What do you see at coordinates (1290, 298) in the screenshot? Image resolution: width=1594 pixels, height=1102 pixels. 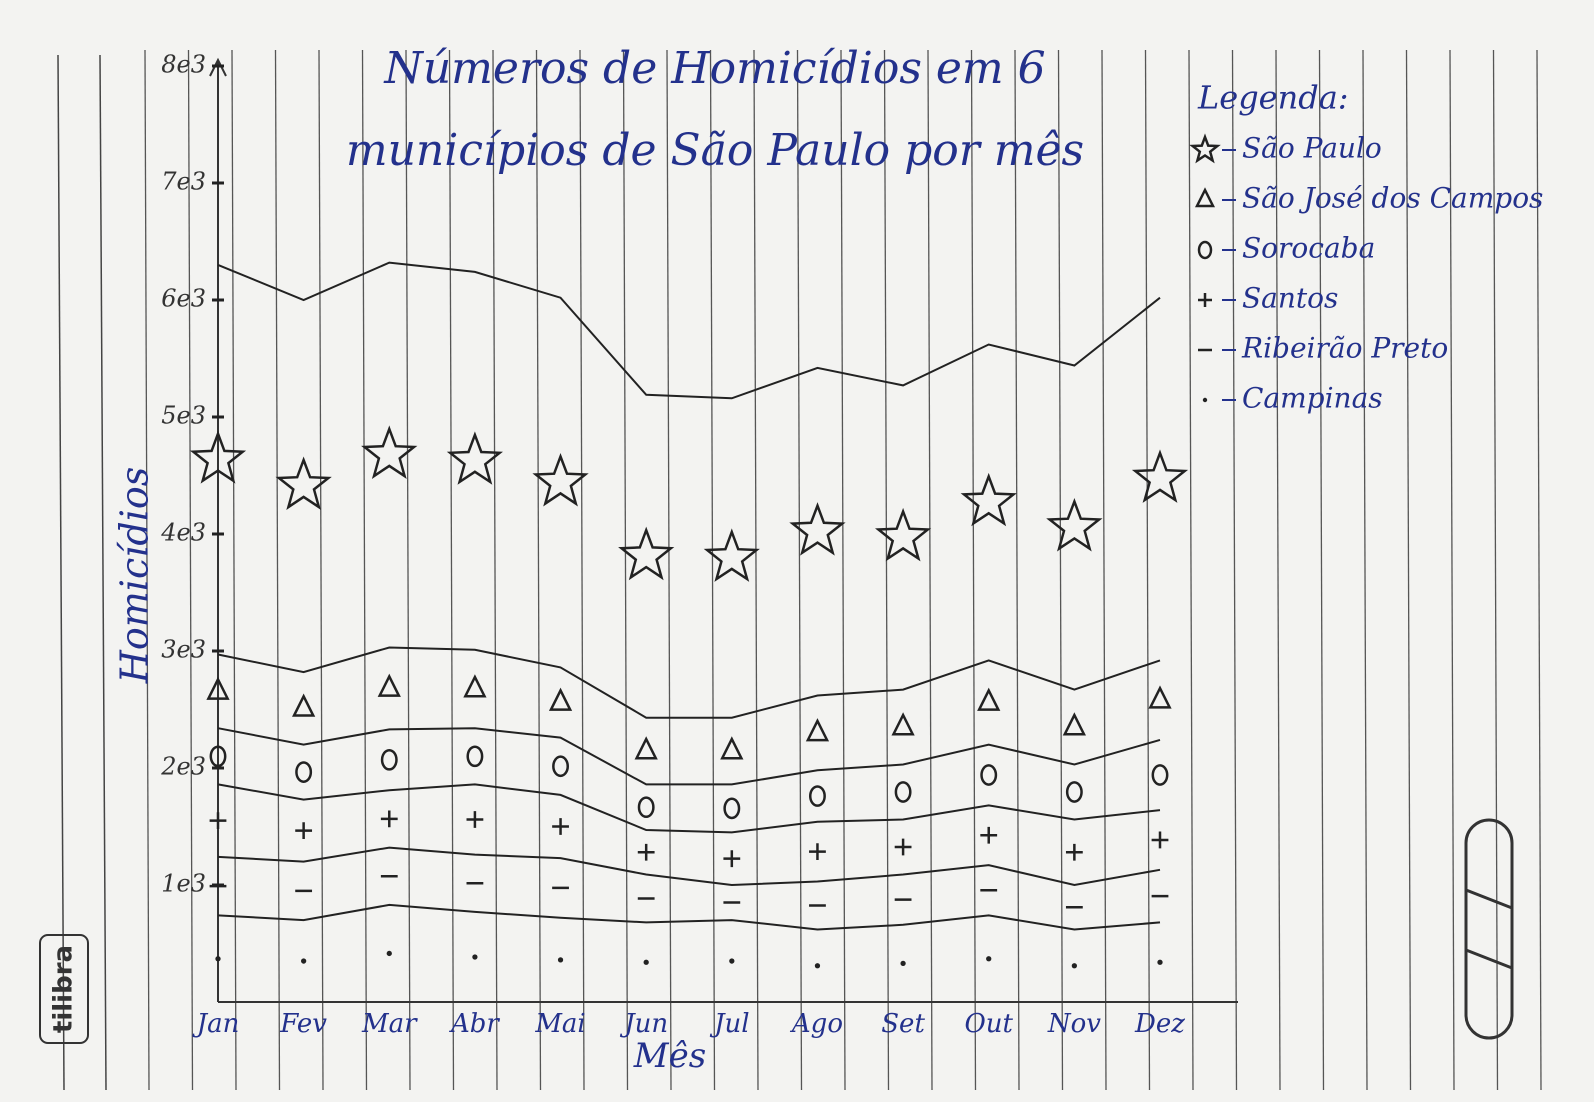 I see `legend-label: Santos` at bounding box center [1290, 298].